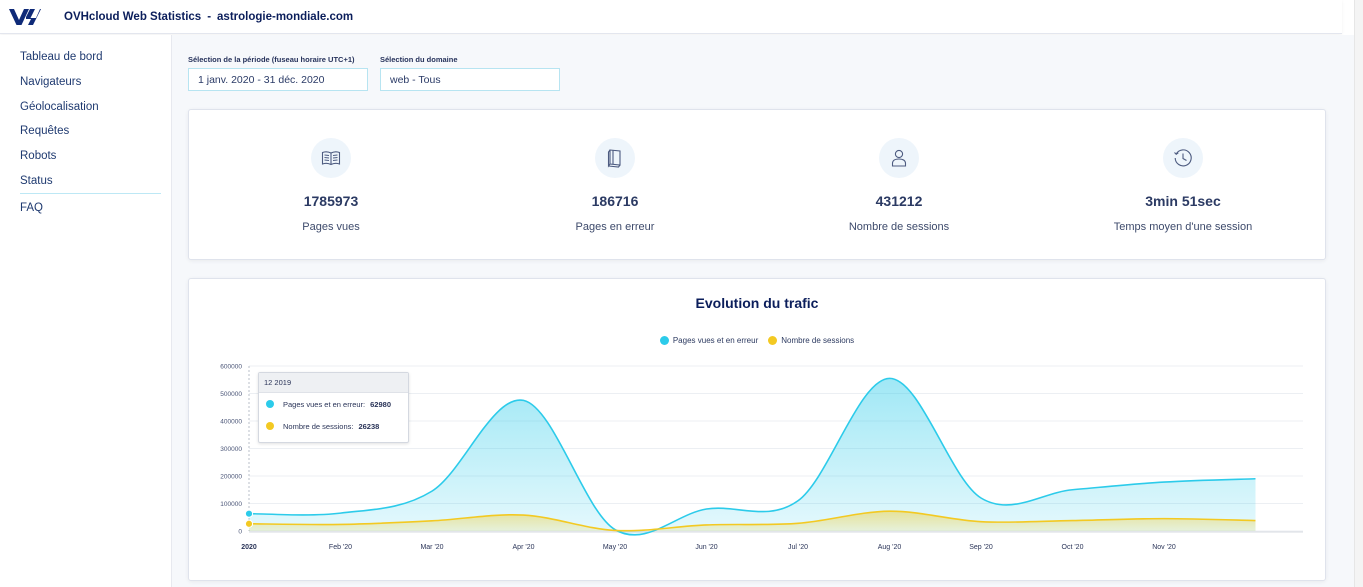  I want to click on stat-temps-moyen: 3min 51sec Temps moyen d'une session, so click(1183, 184).